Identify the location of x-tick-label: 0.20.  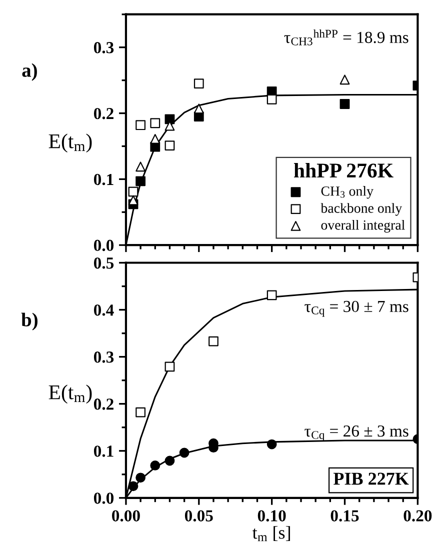
(418, 516).